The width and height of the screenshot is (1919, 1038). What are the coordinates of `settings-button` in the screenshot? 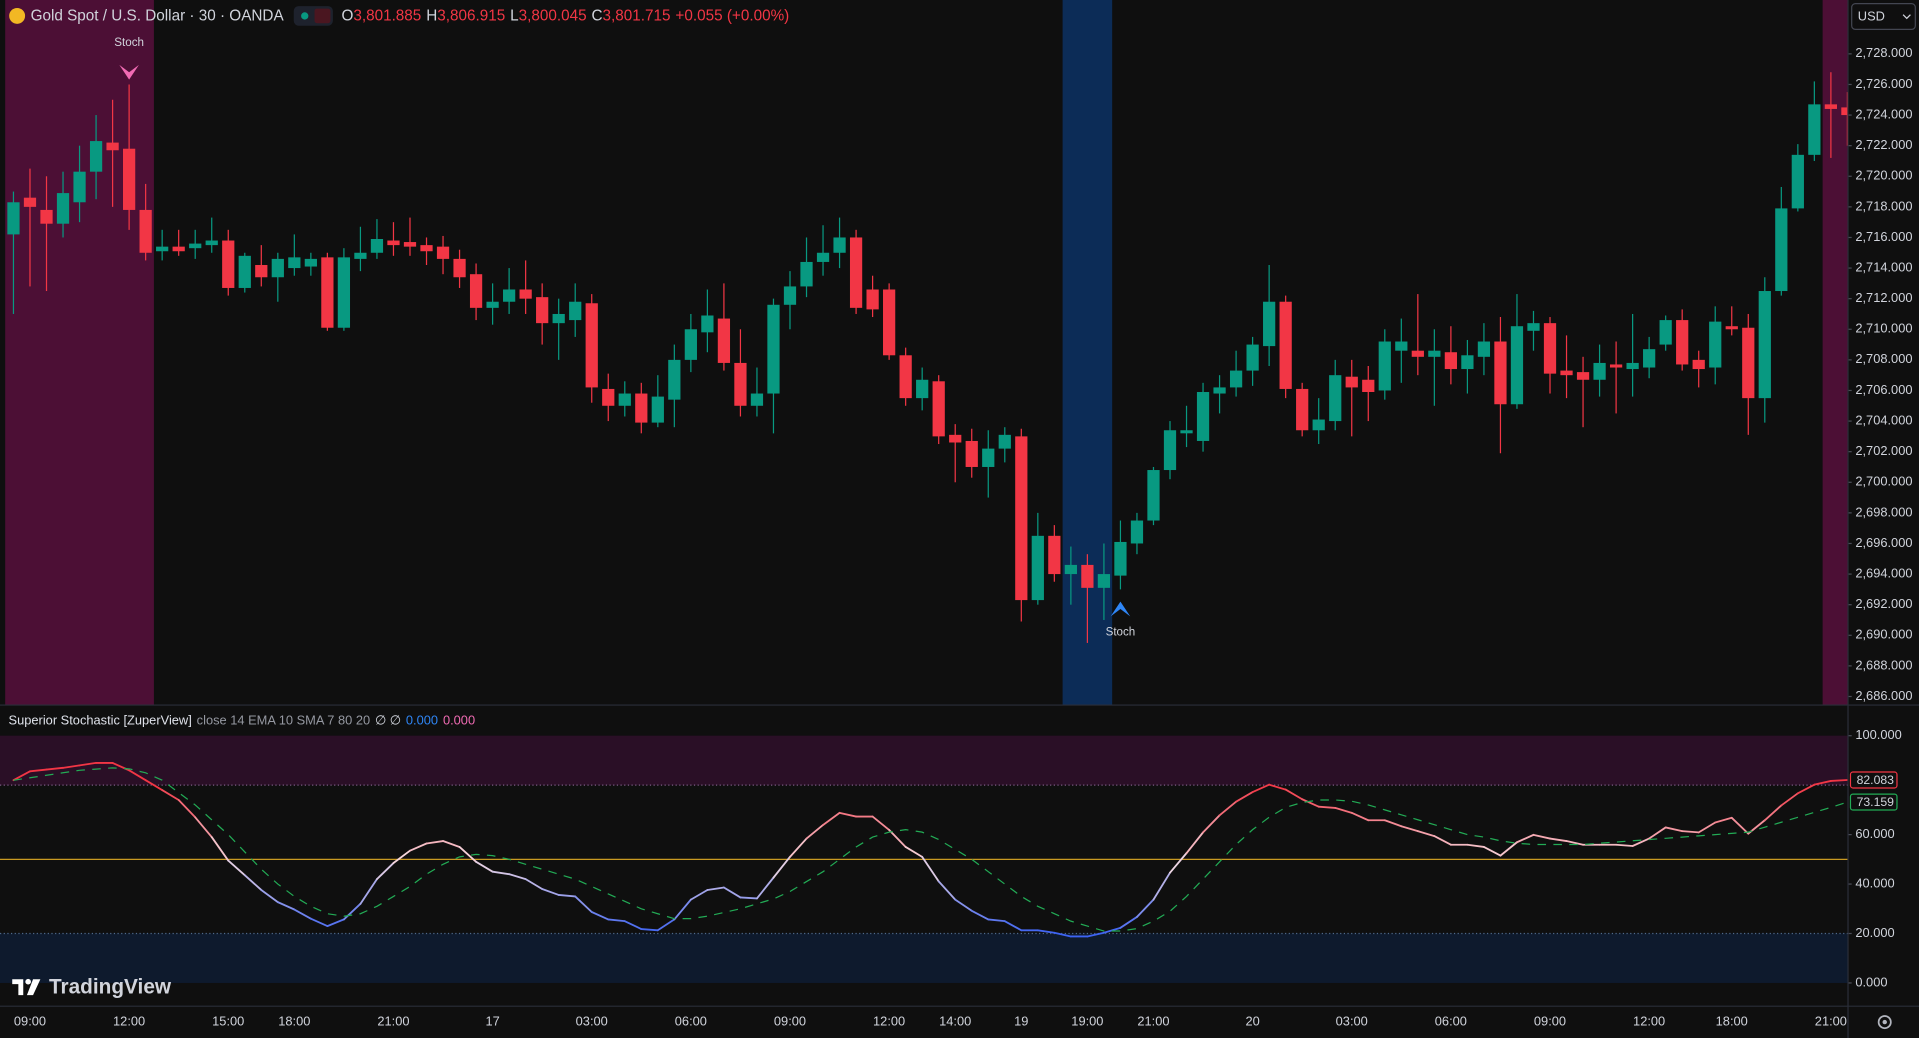 It's located at (1884, 1022).